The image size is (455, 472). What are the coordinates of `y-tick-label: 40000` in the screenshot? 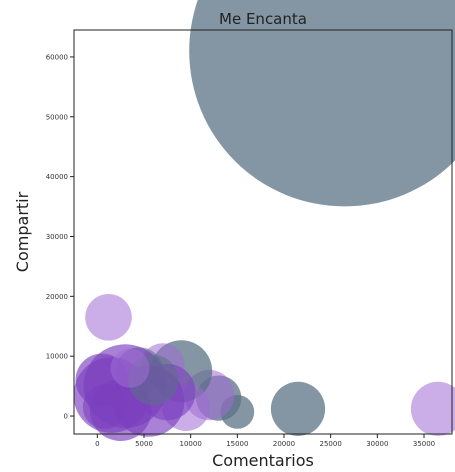 It's located at (57, 177).